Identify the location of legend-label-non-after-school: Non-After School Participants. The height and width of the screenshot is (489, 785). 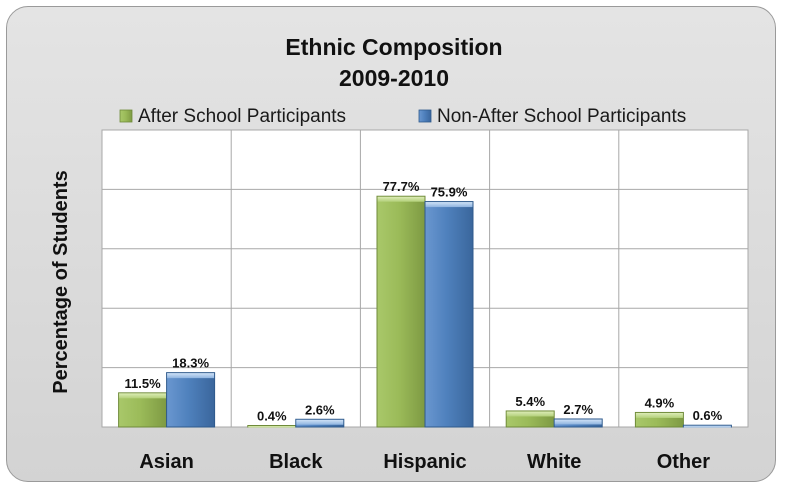
(561, 116).